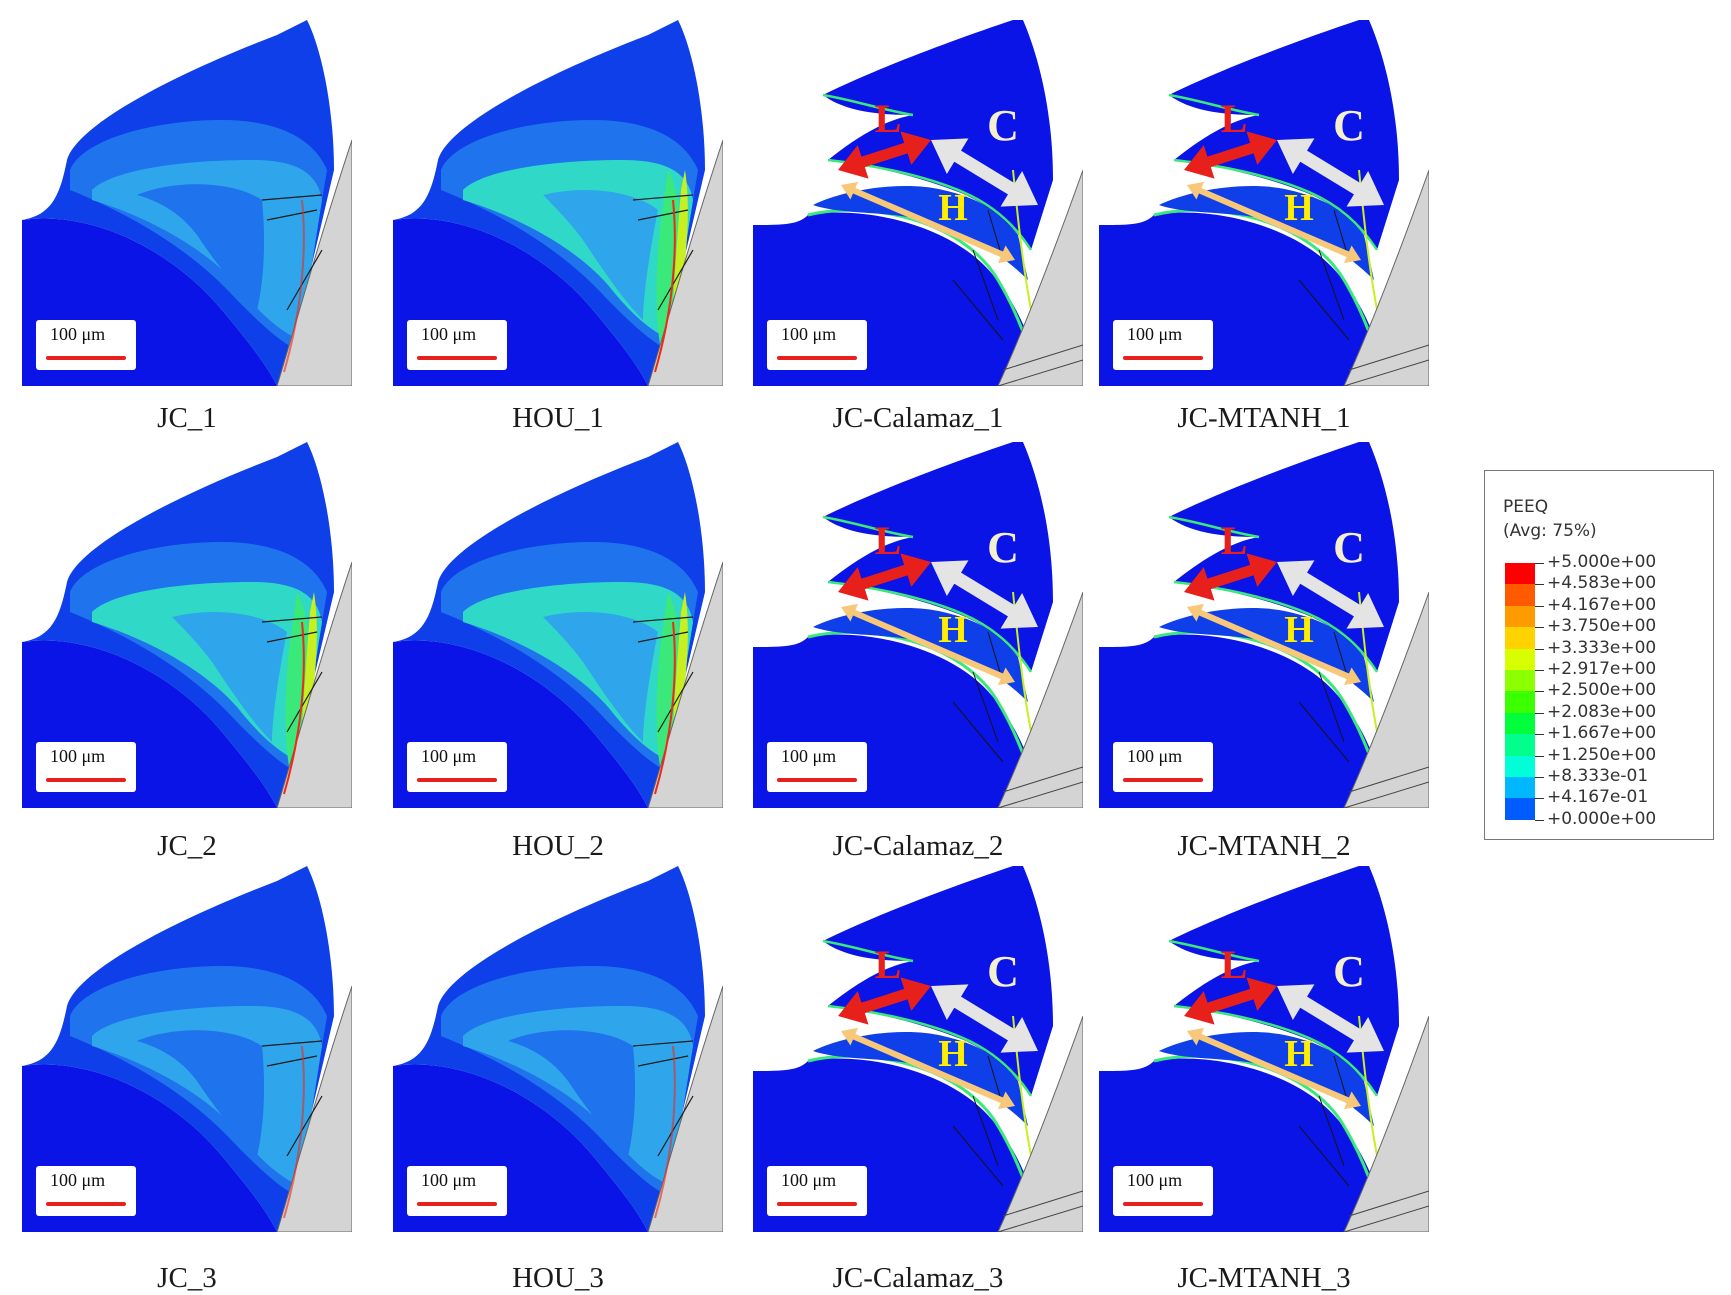  Describe the element at coordinates (1526, 507) in the screenshot. I see `legend-title: PEEQ` at that location.